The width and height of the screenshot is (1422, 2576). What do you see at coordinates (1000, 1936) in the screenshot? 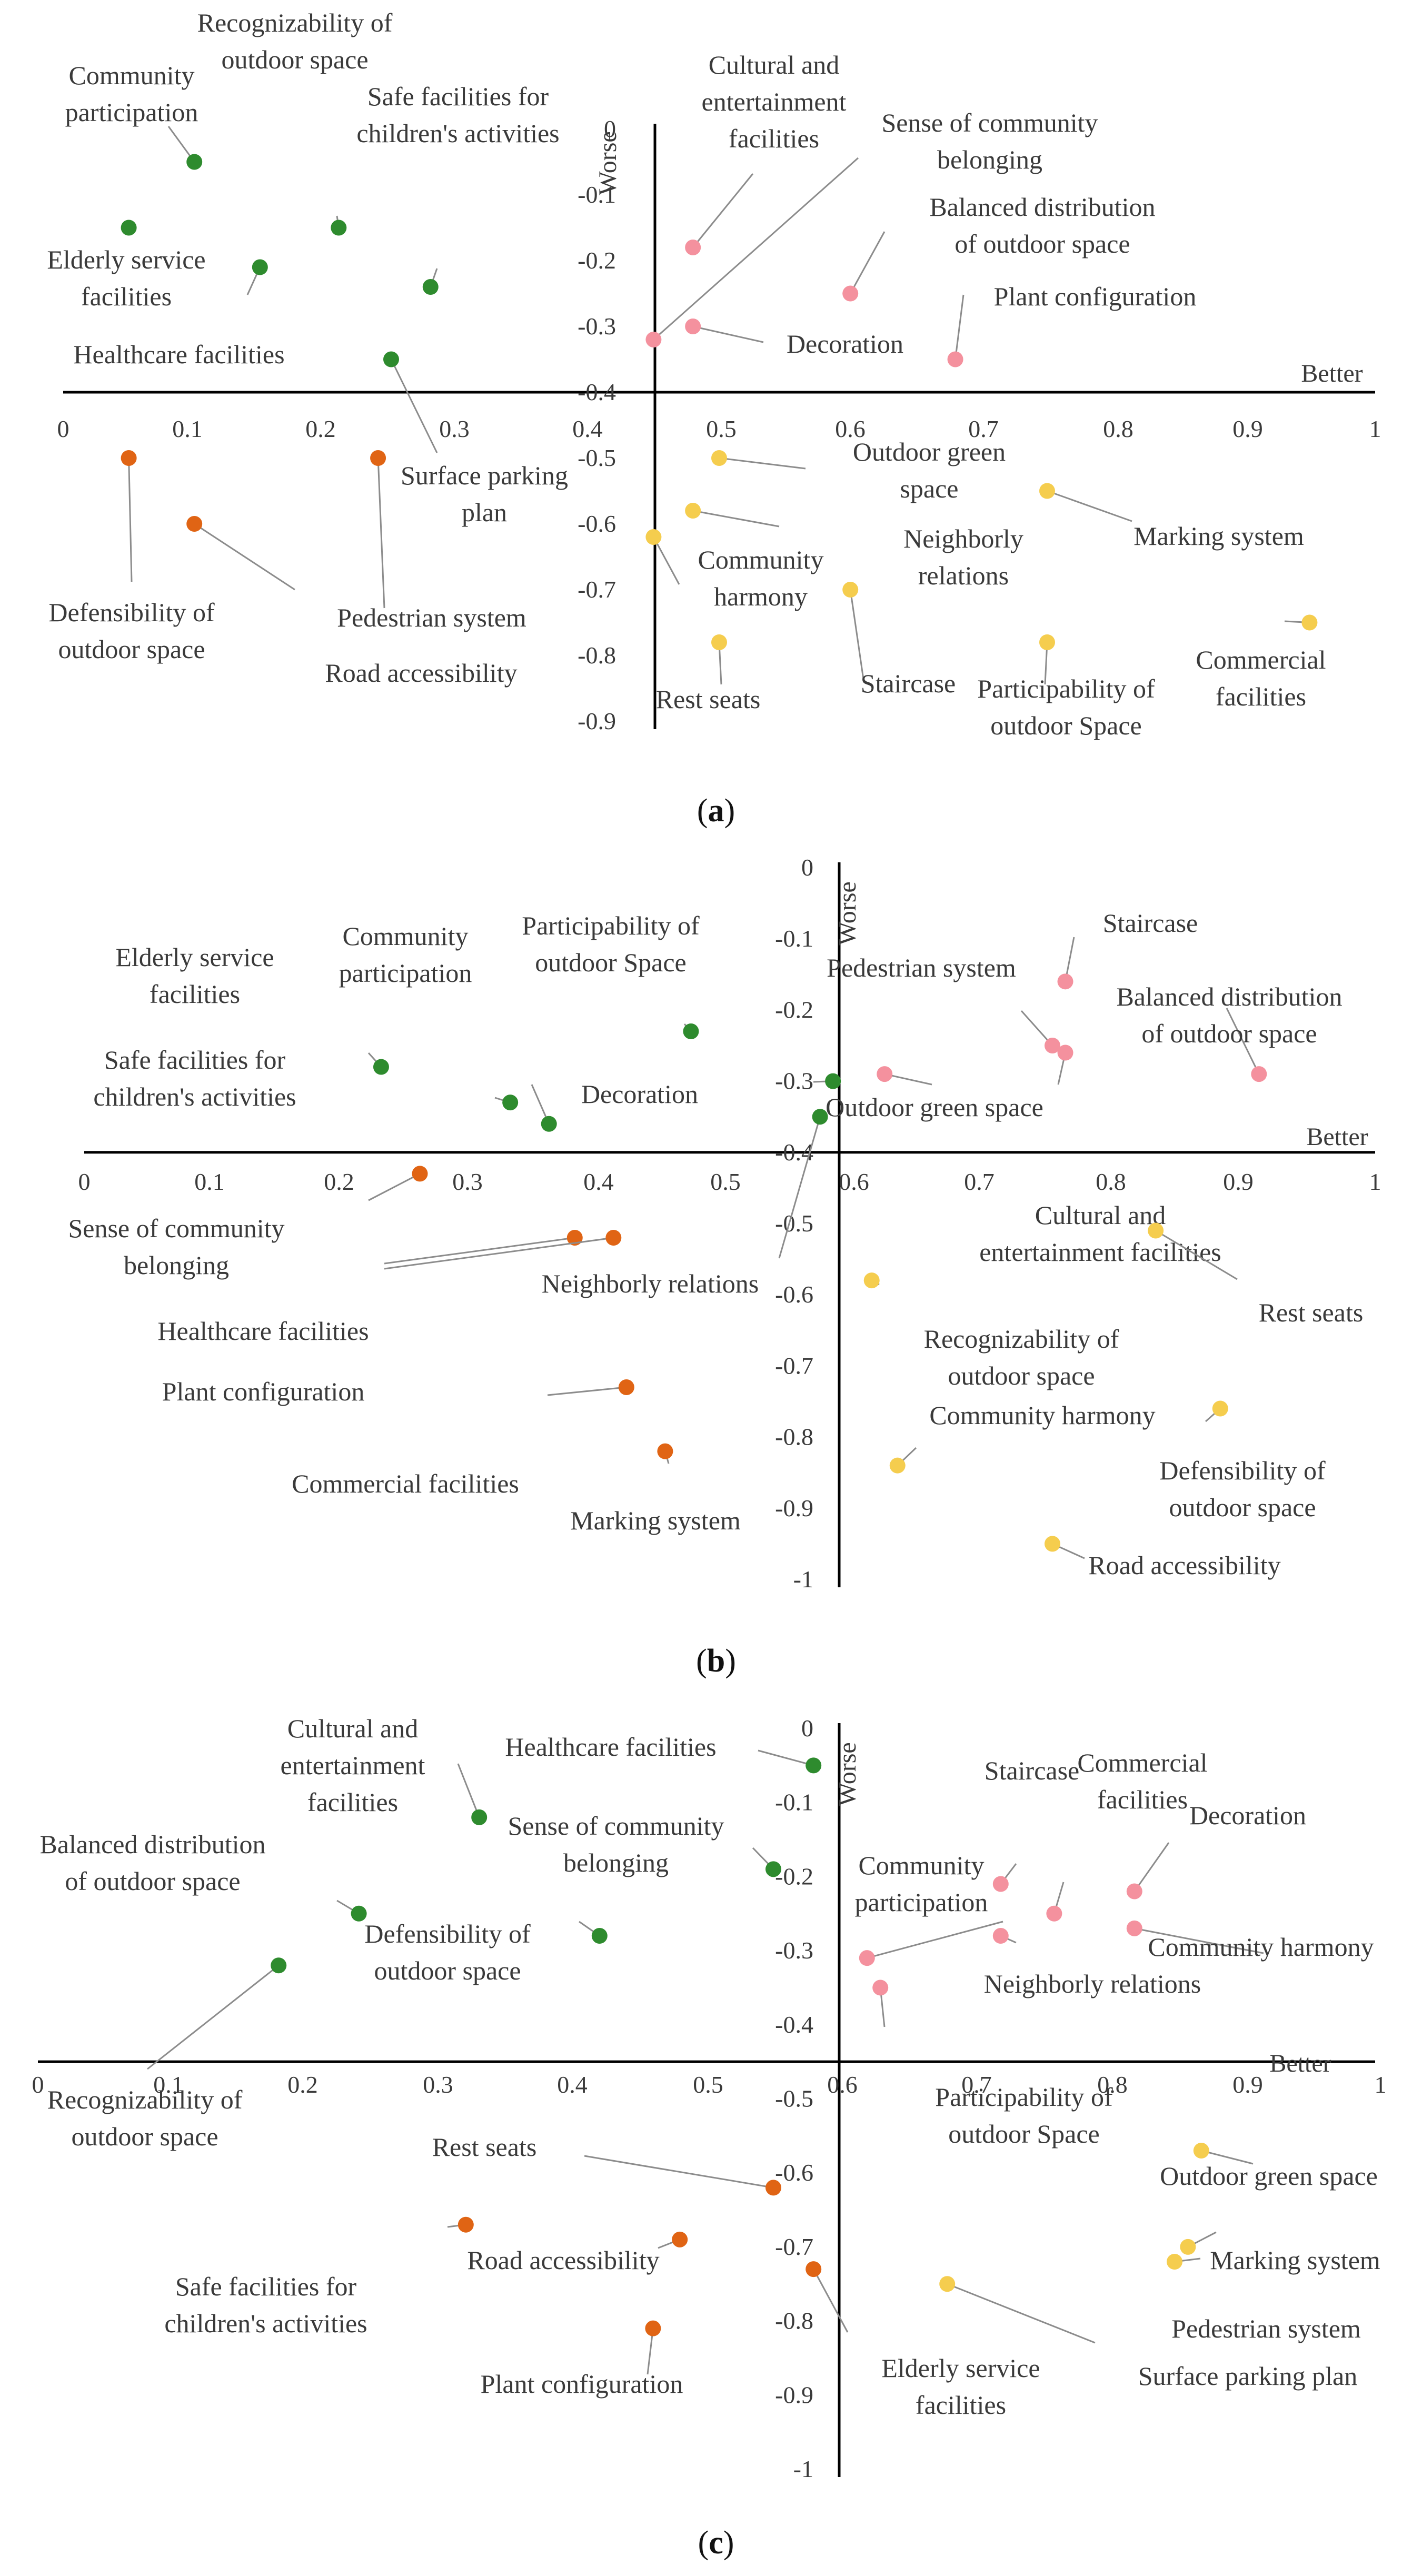
I see `point-neighborly-relations` at bounding box center [1000, 1936].